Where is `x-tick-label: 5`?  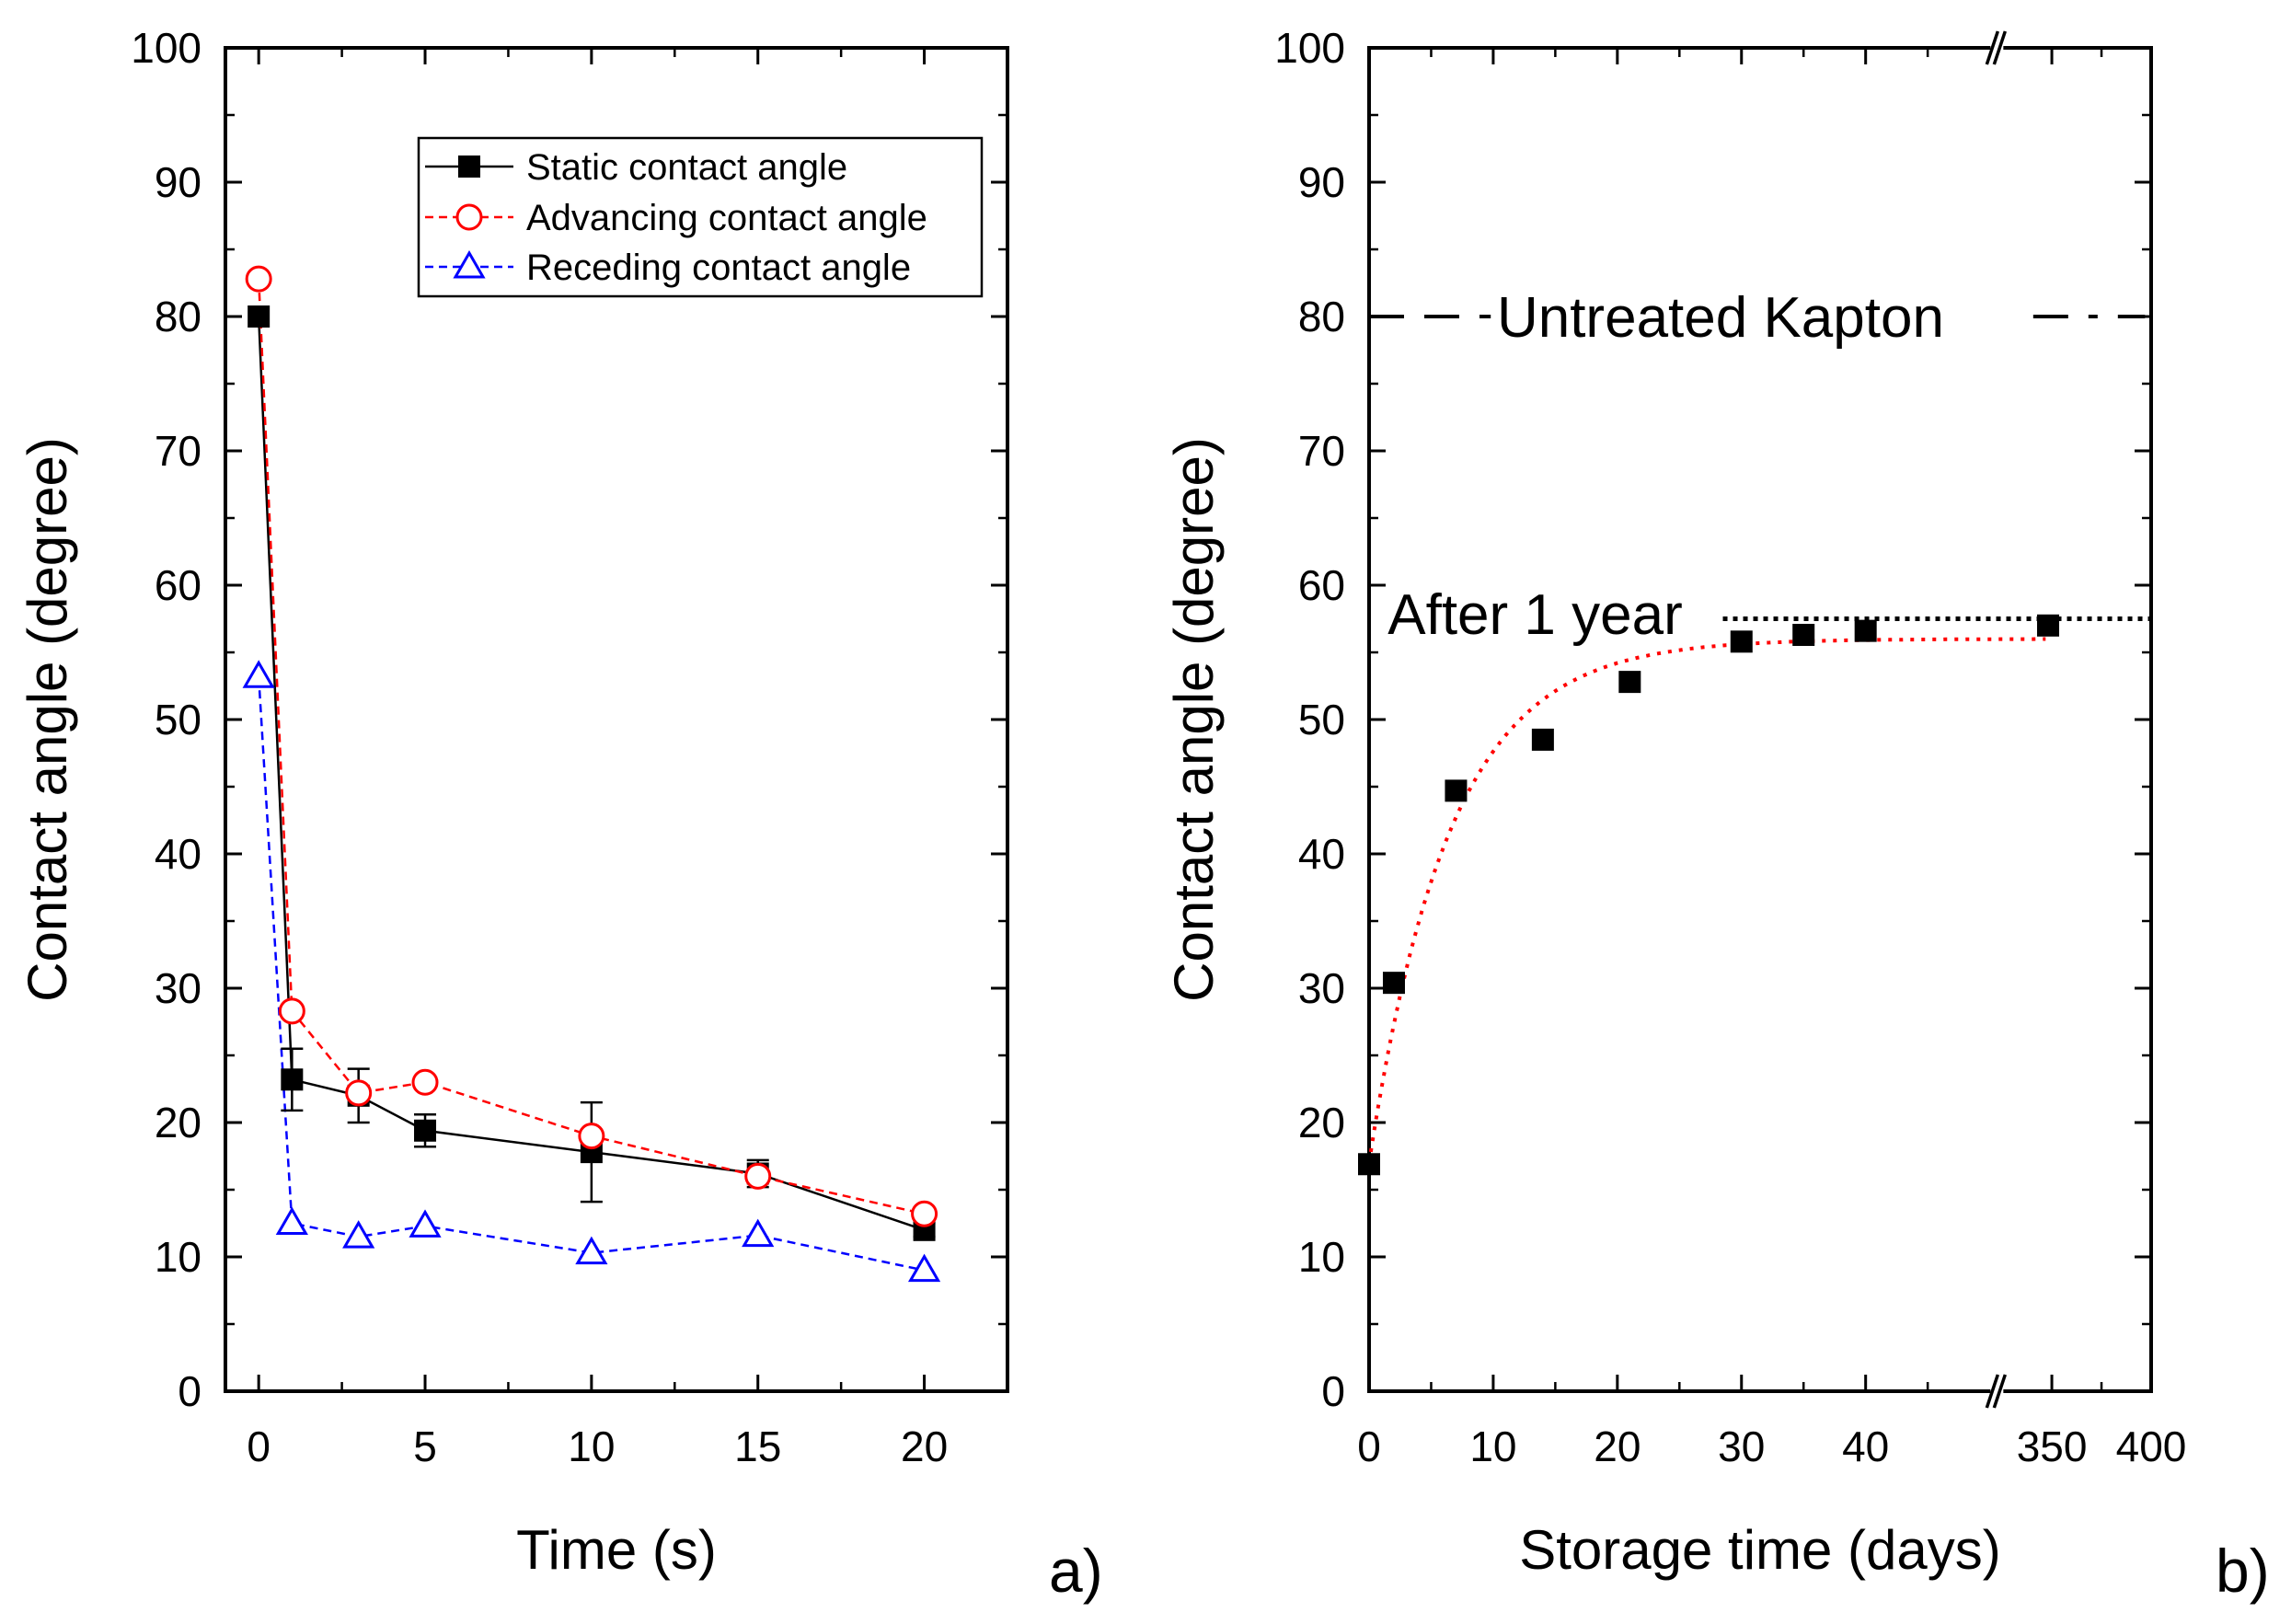
x-tick-label: 5 is located at coordinates (425, 1446).